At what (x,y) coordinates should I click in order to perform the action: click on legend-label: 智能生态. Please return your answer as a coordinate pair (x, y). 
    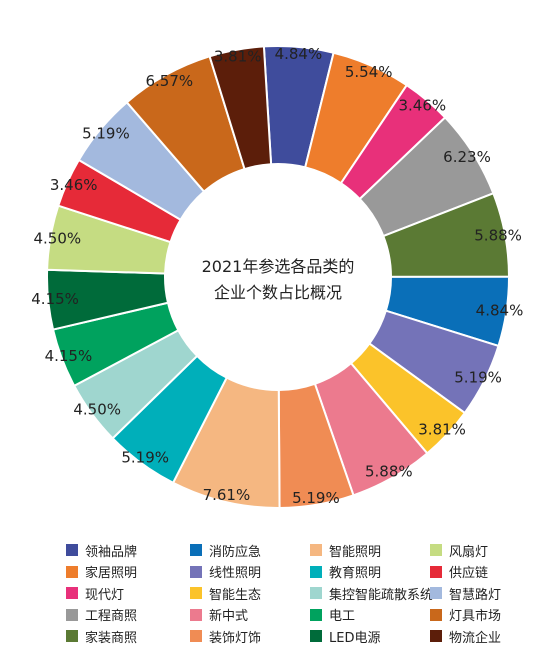
    Looking at the image, I should click on (235, 595).